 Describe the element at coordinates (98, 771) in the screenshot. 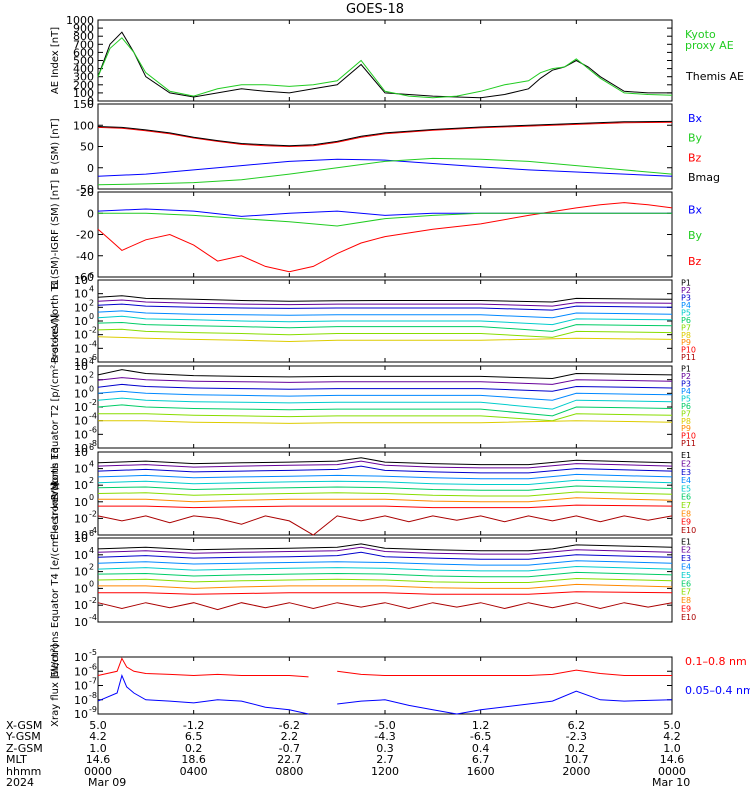

I see `footer-cell: 0000` at that location.